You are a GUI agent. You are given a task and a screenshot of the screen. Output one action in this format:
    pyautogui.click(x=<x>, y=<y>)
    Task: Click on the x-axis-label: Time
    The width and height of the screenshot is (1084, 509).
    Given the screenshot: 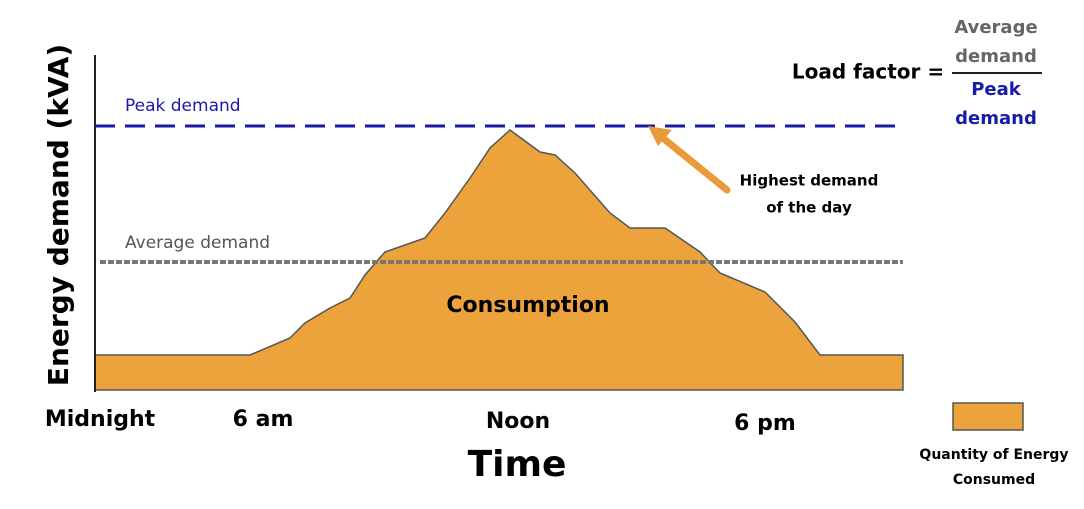 What is the action you would take?
    pyautogui.click(x=517, y=464)
    